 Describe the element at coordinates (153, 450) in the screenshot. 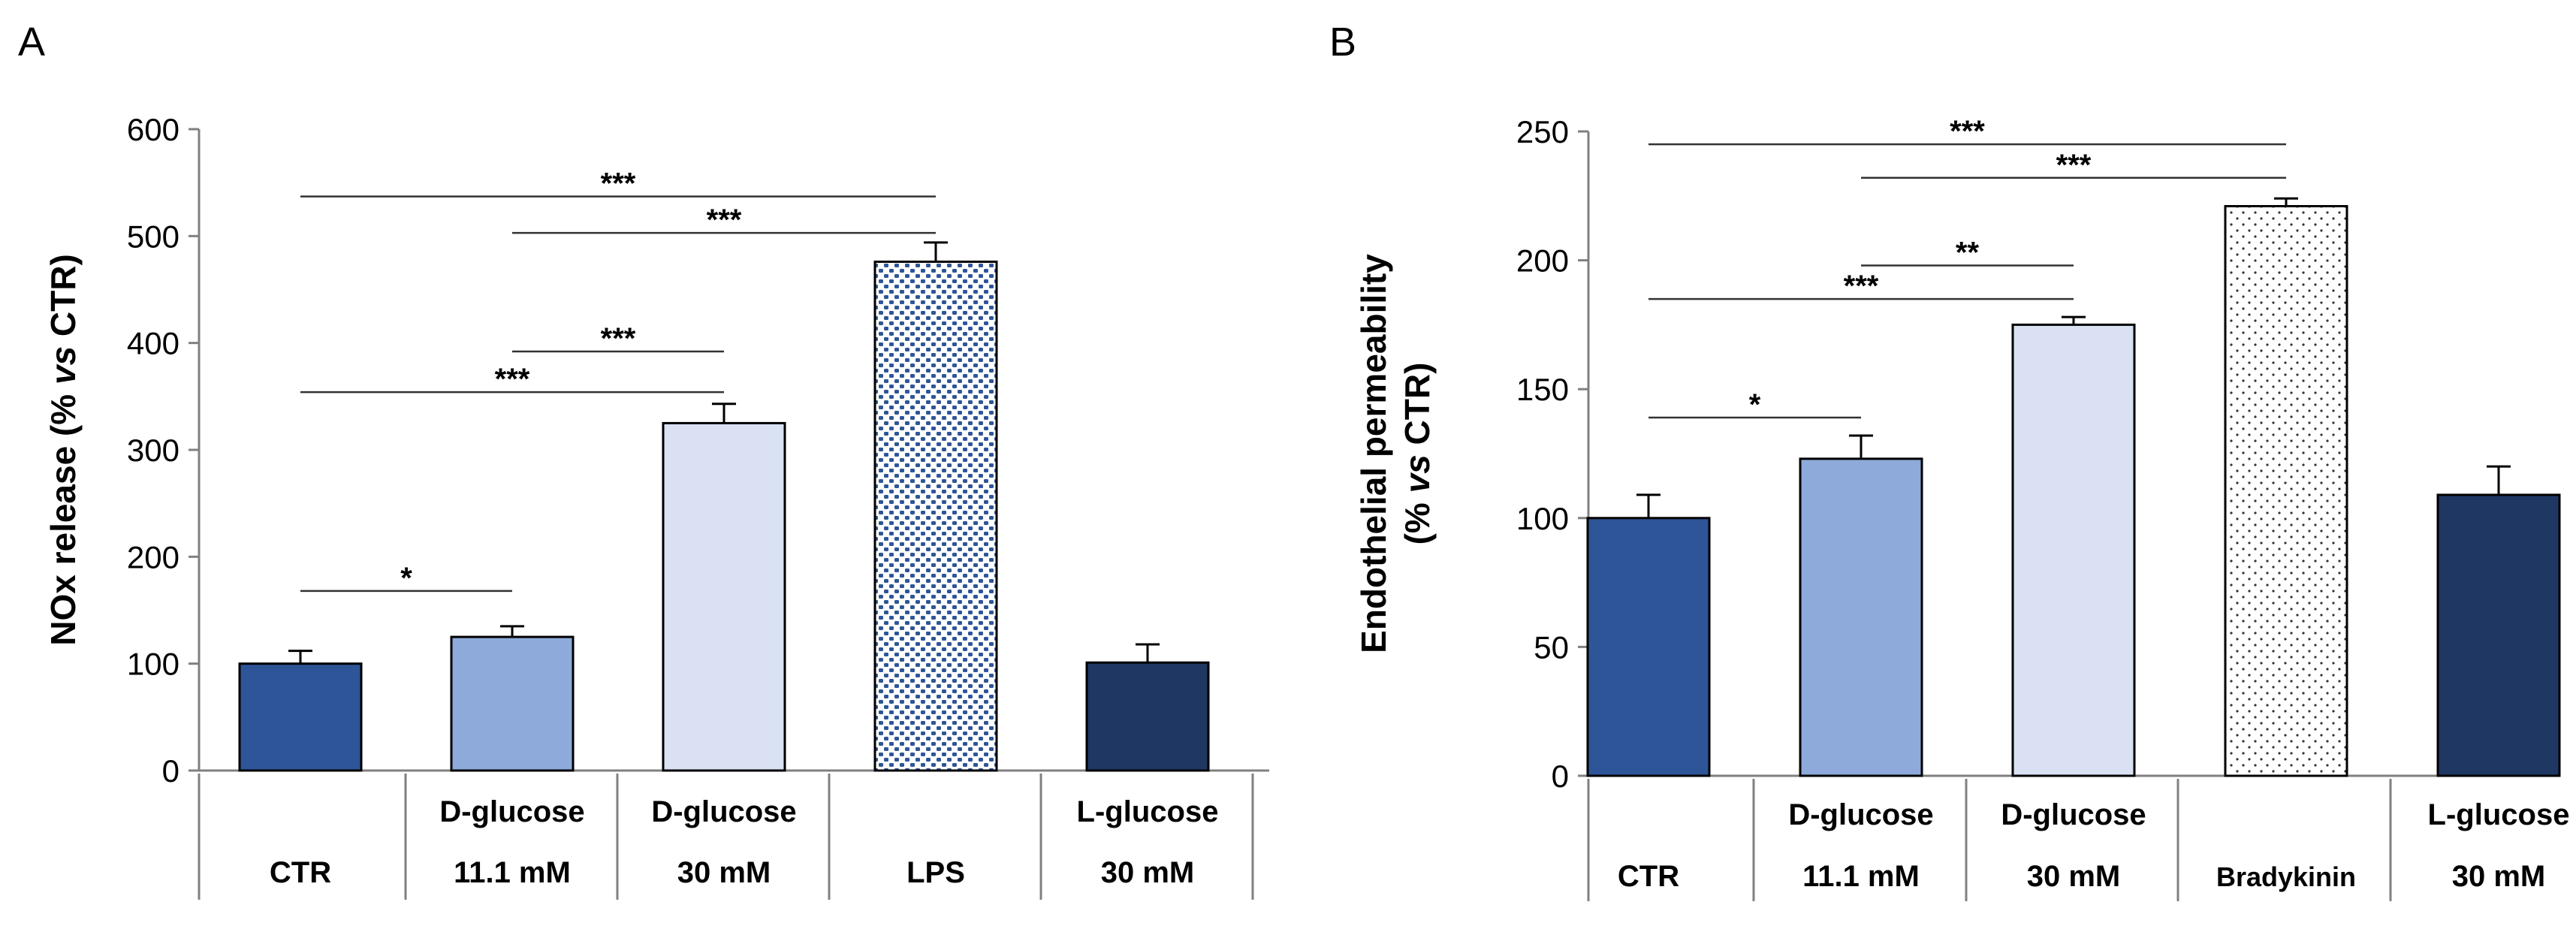

I see `y-tick-label: 300` at that location.